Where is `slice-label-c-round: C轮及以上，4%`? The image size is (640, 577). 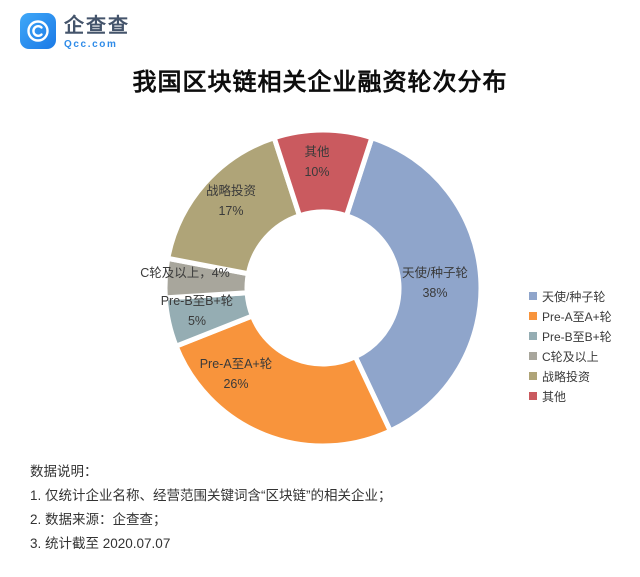
slice-label-c-round: C轮及以上，4% is located at coordinates (185, 273).